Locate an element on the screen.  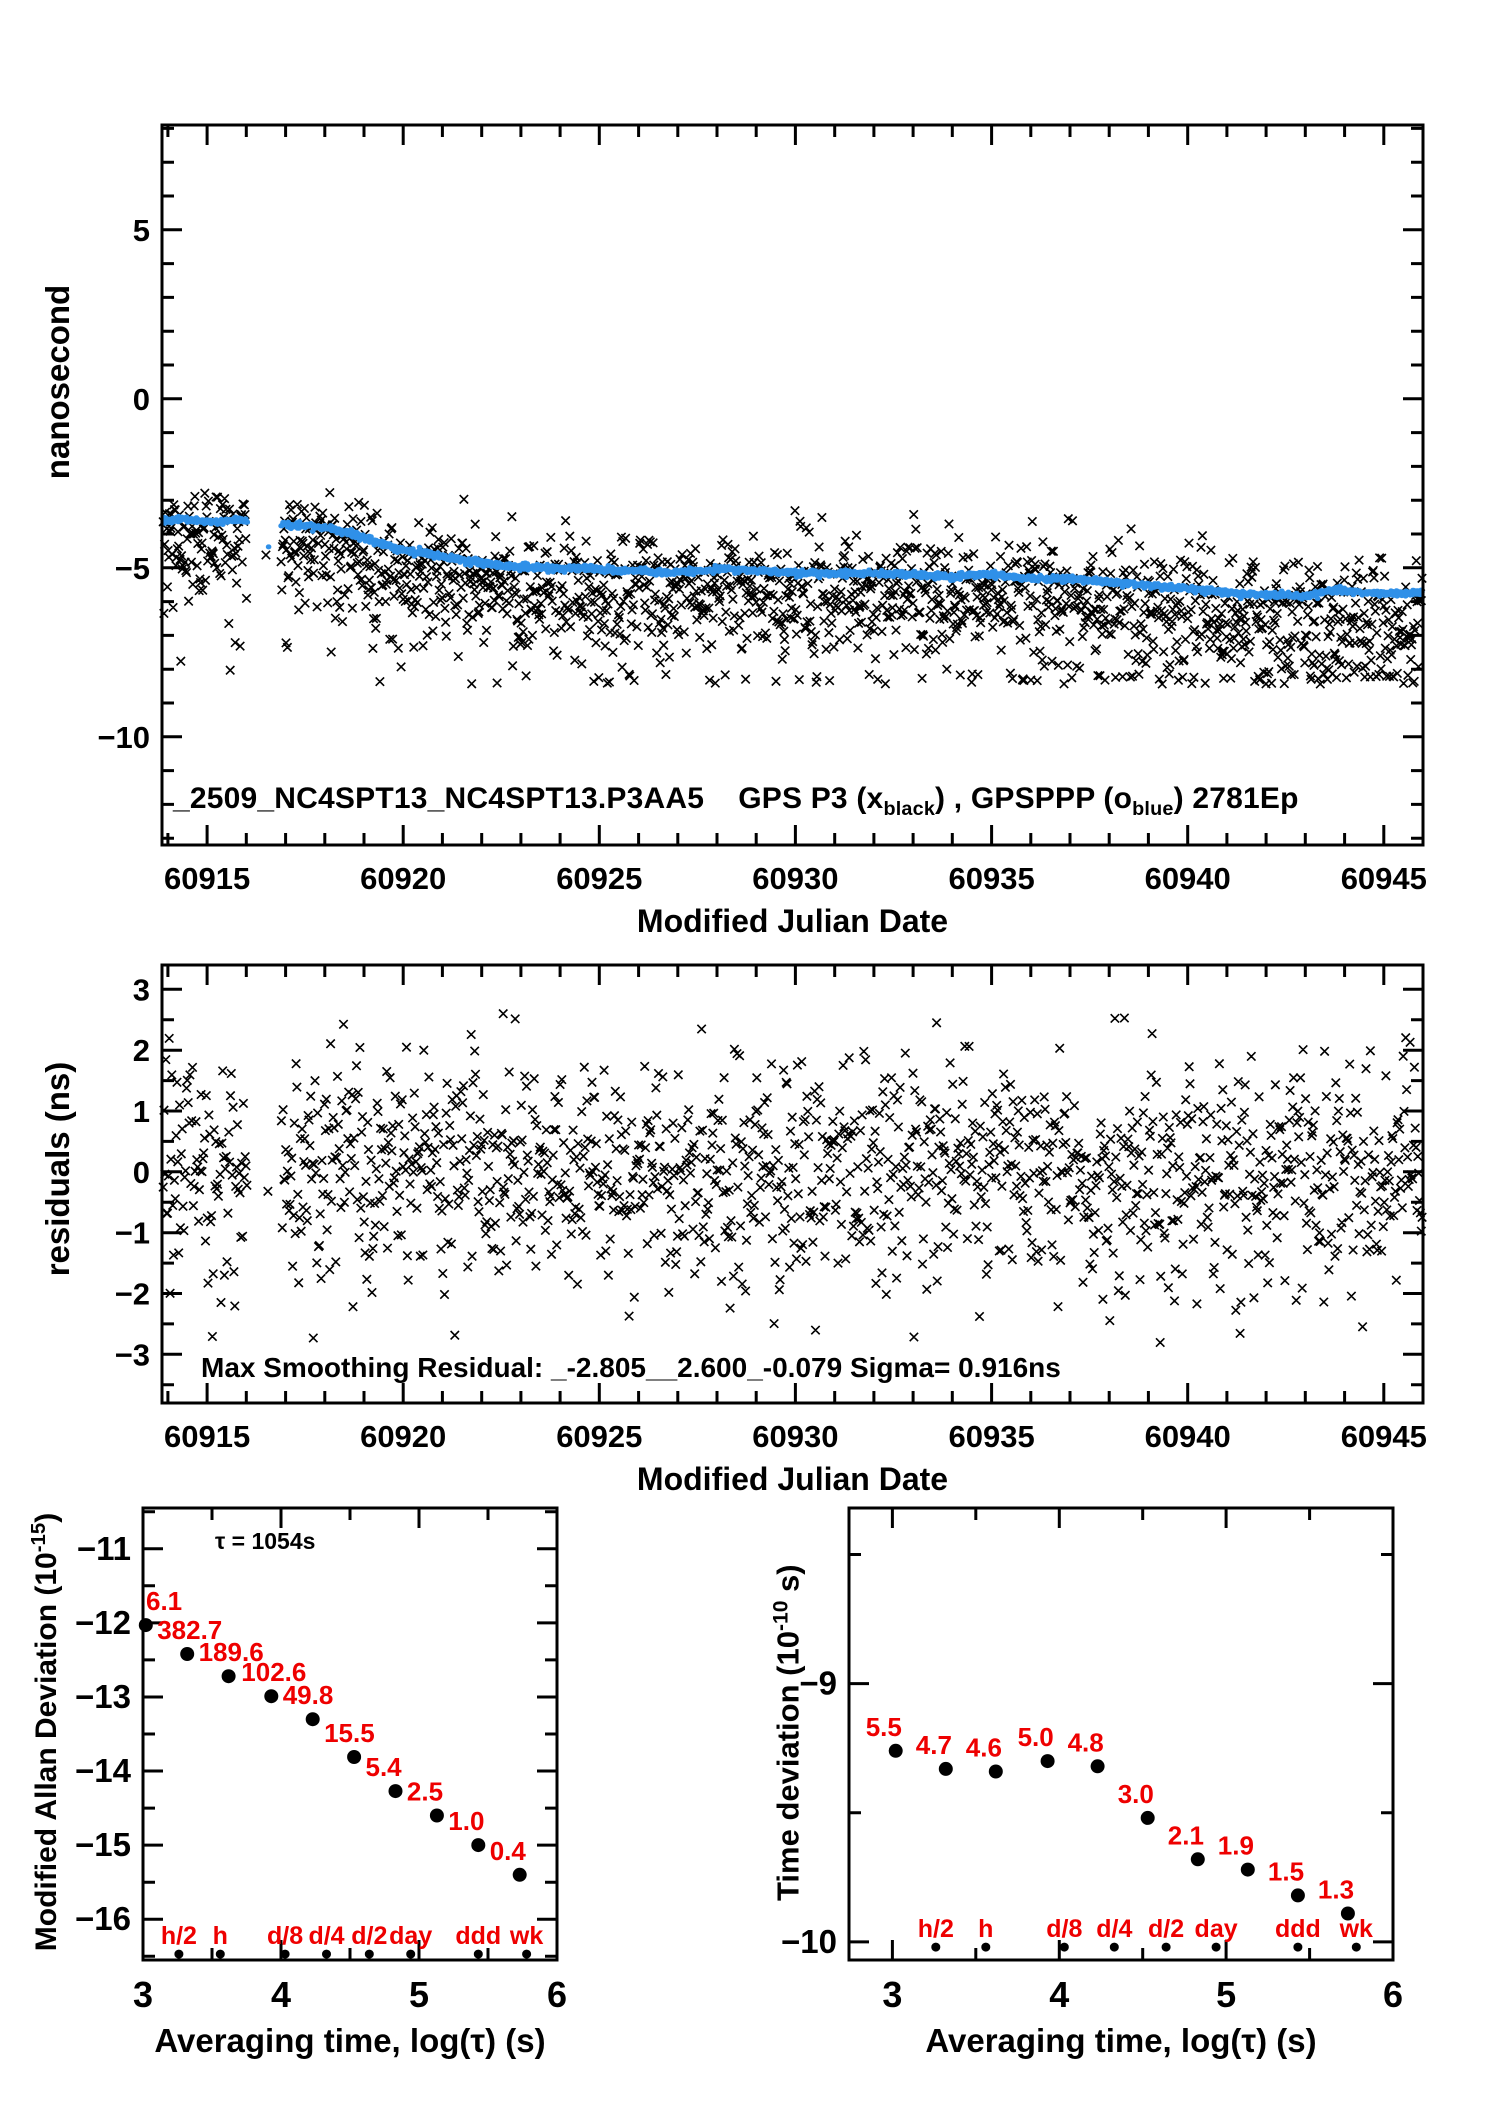
panel1-ylabel-text: nanosecond is located at coordinates (57, 382).